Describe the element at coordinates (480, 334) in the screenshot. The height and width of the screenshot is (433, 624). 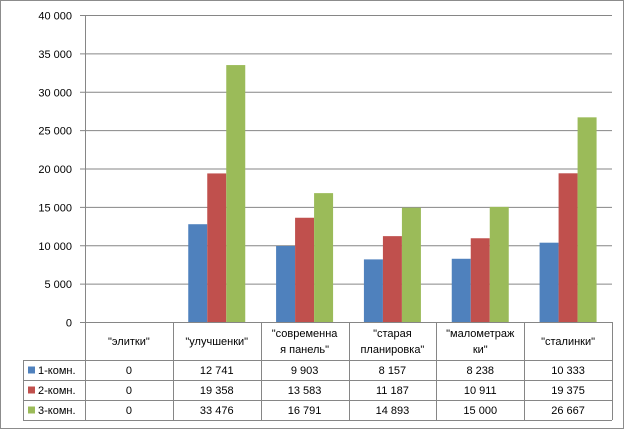
I see `category-label: "малометраж` at that location.